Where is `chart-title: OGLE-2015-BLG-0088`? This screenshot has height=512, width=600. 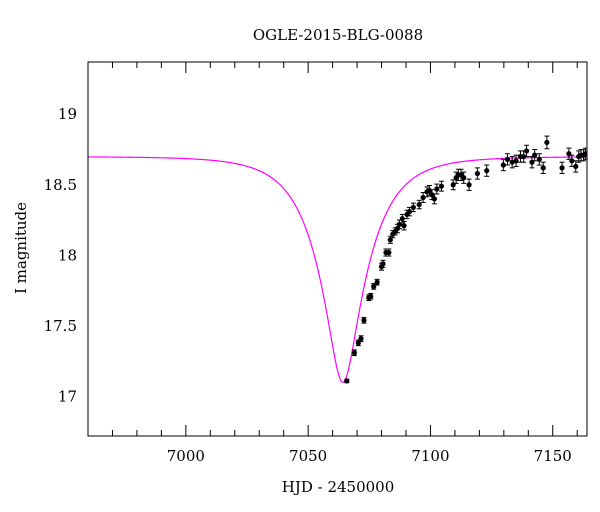 chart-title: OGLE-2015-BLG-0088 is located at coordinates (338, 35).